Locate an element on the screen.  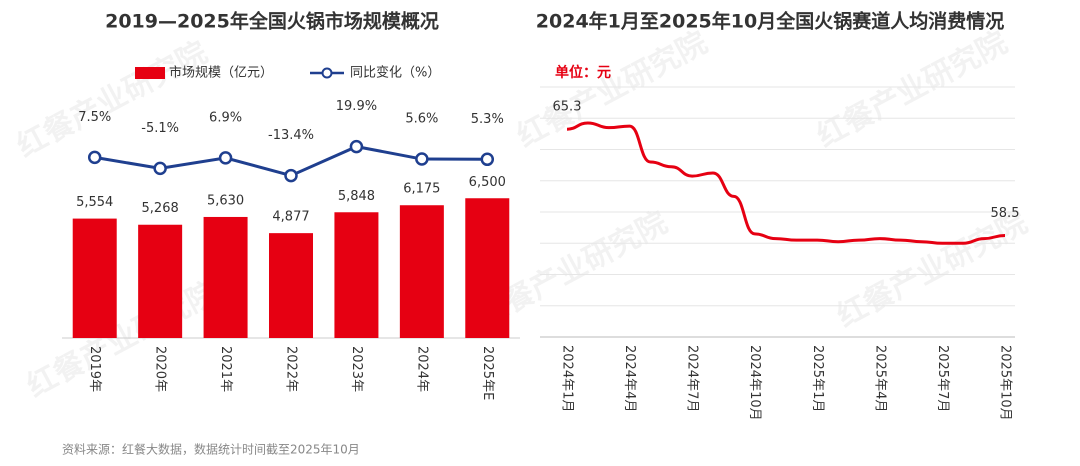
value-label: 6,175 is located at coordinates (421, 189).